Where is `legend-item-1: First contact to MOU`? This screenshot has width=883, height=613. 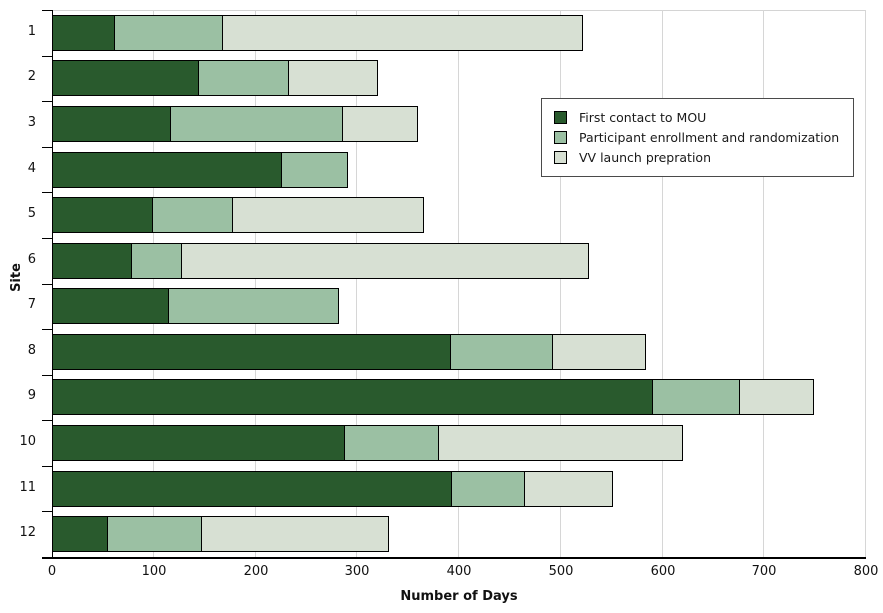
legend-item-1: First contact to MOU is located at coordinates (696, 117).